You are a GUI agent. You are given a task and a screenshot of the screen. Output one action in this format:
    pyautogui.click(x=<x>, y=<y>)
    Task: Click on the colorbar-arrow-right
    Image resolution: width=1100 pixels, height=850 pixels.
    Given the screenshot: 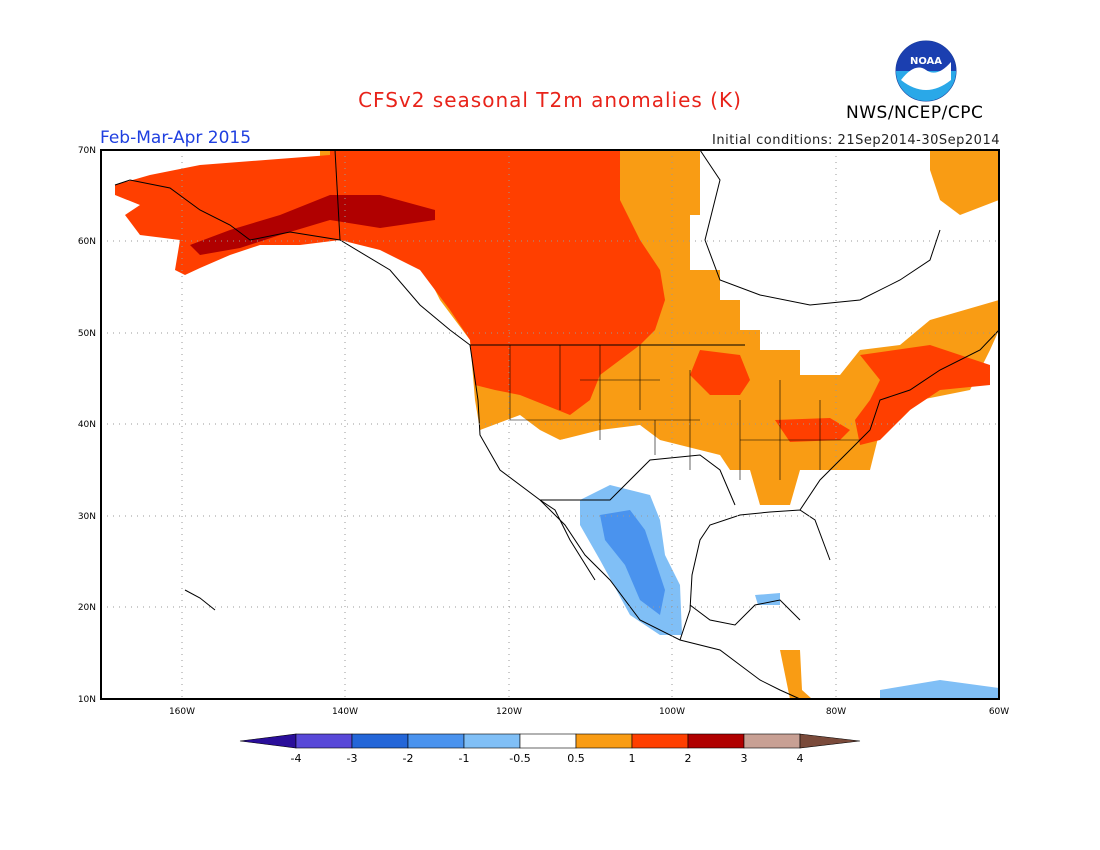 What is the action you would take?
    pyautogui.click(x=830, y=741)
    